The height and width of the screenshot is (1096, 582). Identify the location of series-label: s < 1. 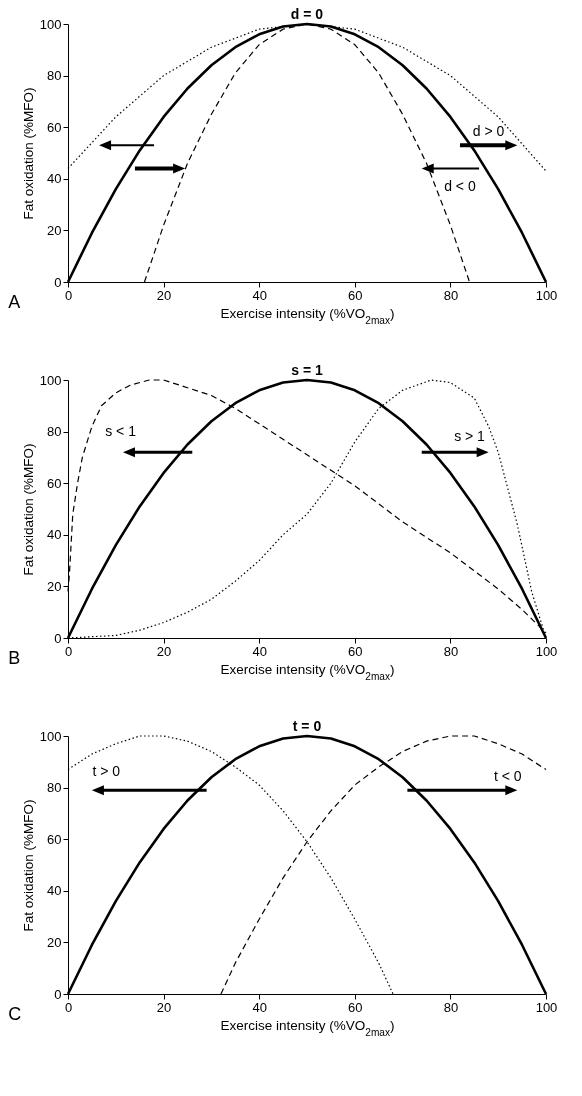
(121, 430).